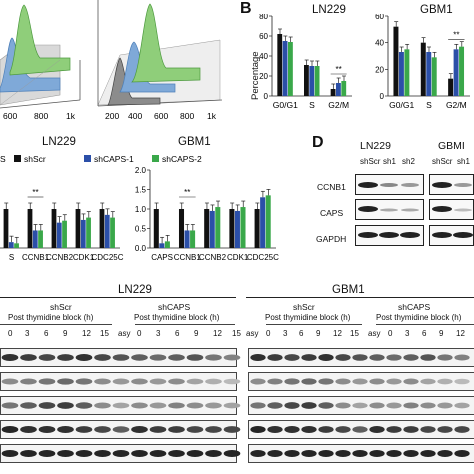 The height and width of the screenshot is (474, 474). What do you see at coordinates (3, 159) in the screenshot?
I see `legend-partial: S` at bounding box center [3, 159].